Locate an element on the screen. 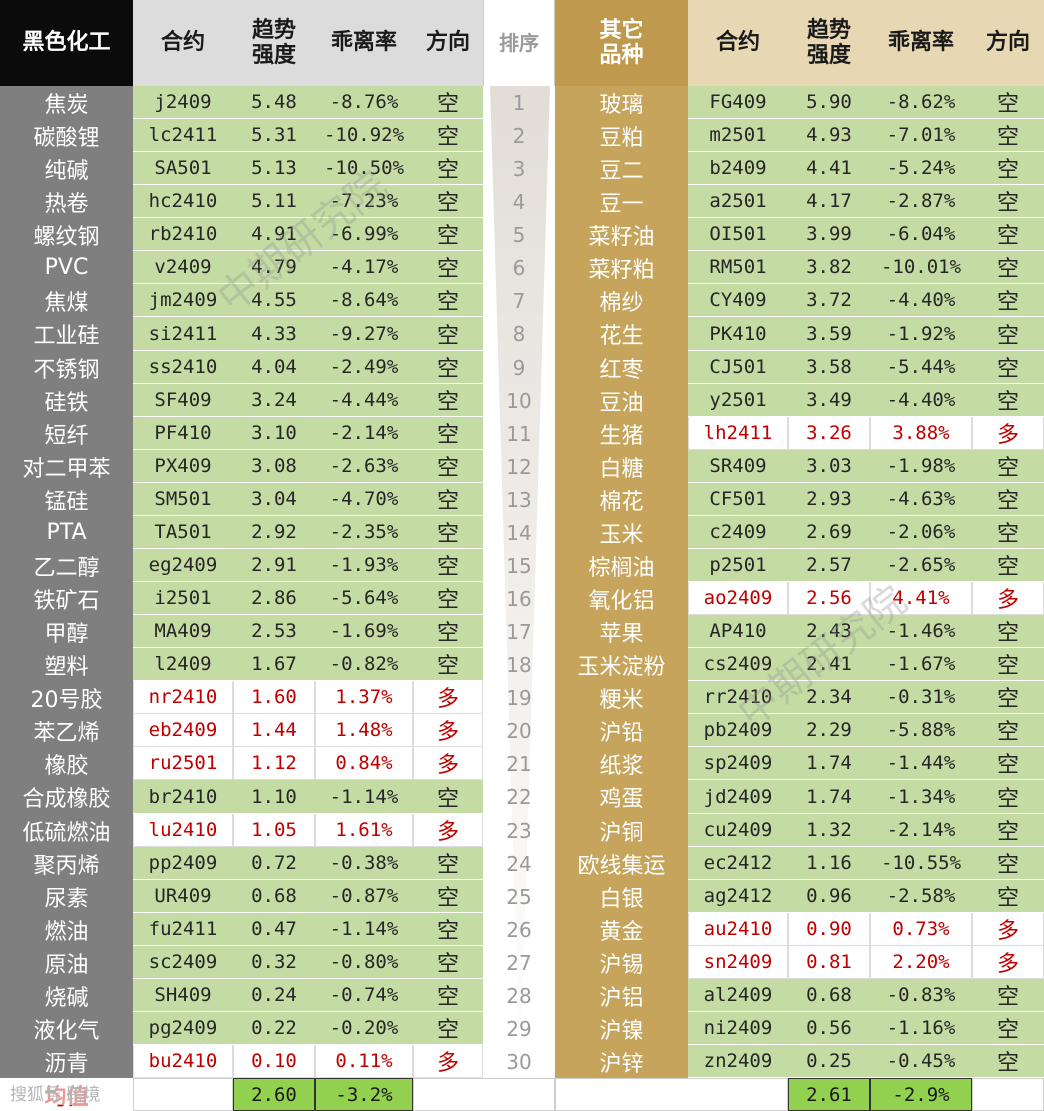 The image size is (1044, 1111). left-avg-deviation: -3.2% is located at coordinates (364, 1094).